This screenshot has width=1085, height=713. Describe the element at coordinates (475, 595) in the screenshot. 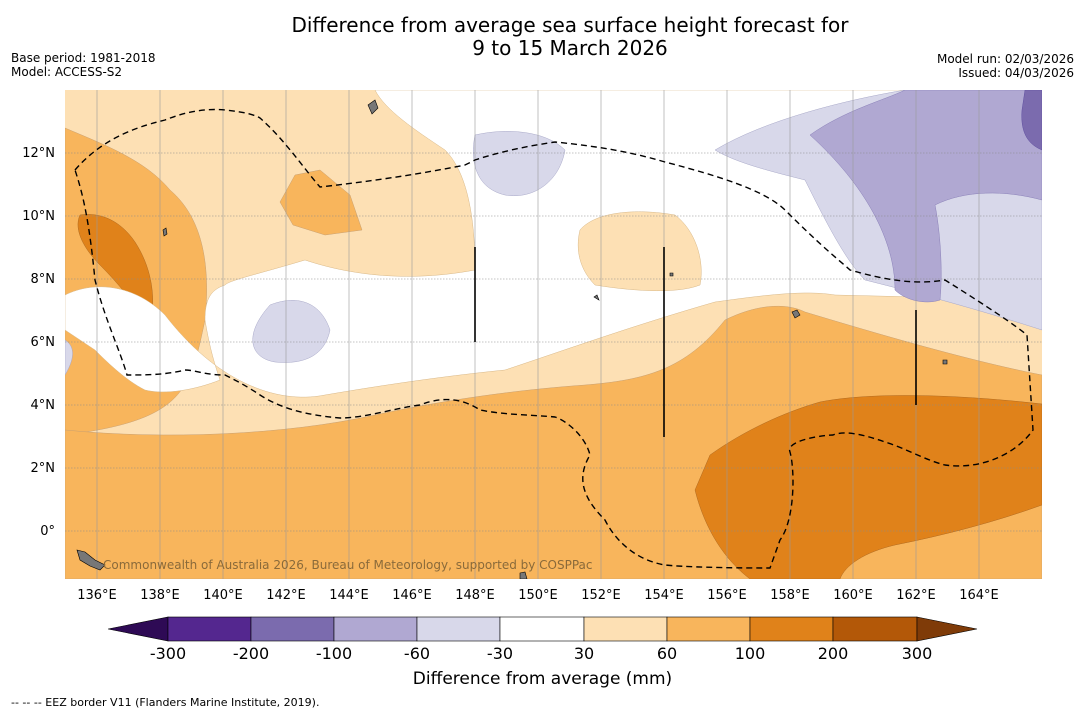

I see `lon-label: 148°E` at that location.